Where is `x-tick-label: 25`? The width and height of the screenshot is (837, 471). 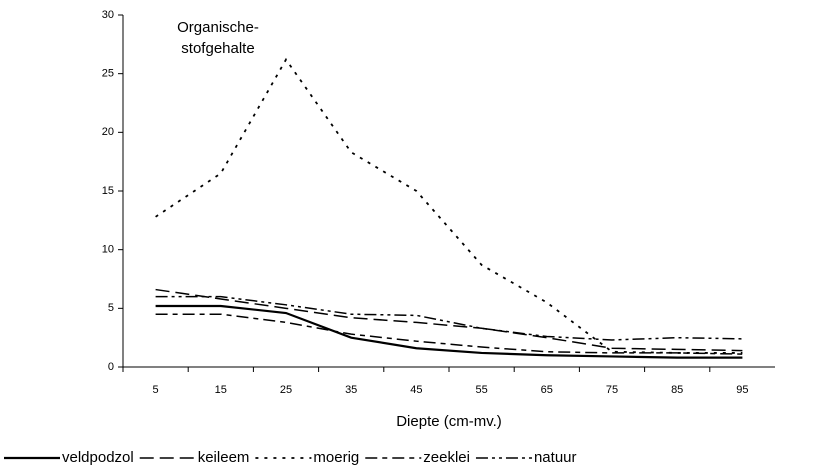
x-tick-label: 25 is located at coordinates (286, 390).